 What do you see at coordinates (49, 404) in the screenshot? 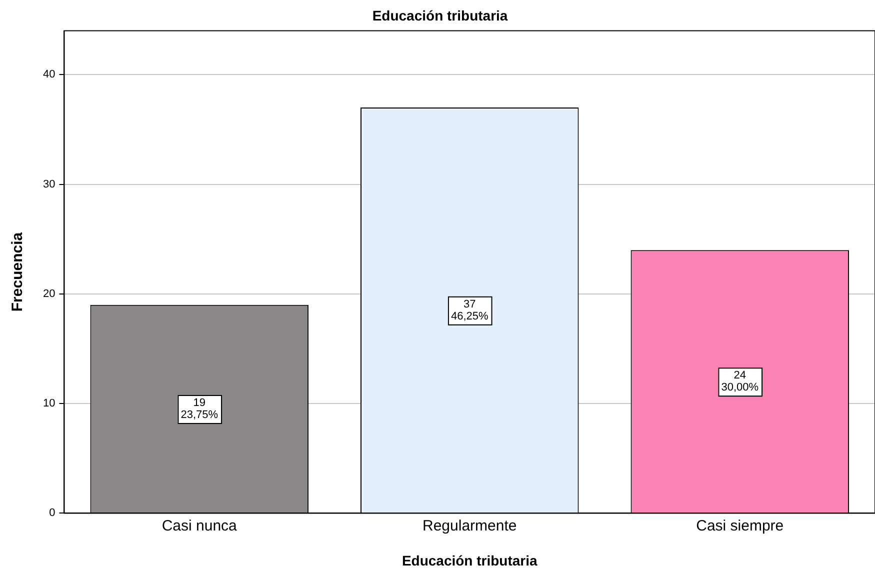
I see `y-tick-label: 10` at bounding box center [49, 404].